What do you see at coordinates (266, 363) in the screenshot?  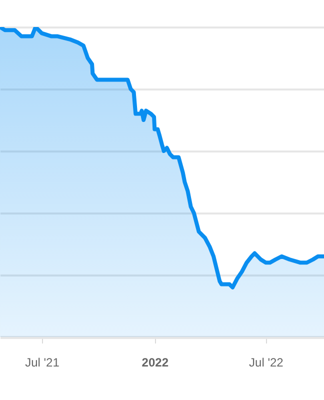 I see `x-tick-label: Jul '22` at bounding box center [266, 363].